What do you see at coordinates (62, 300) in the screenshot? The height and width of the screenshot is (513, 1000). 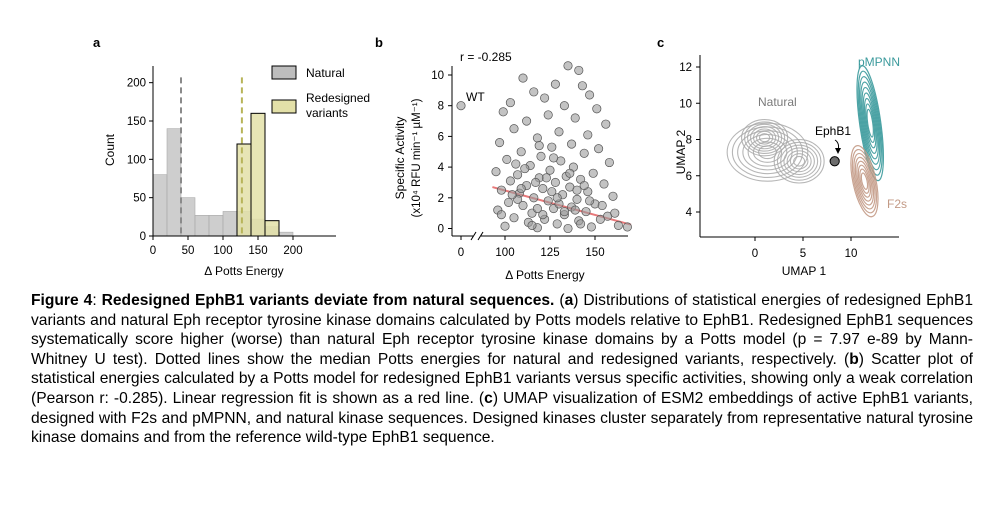 I see `figure-label: Figure 4` at bounding box center [62, 300].